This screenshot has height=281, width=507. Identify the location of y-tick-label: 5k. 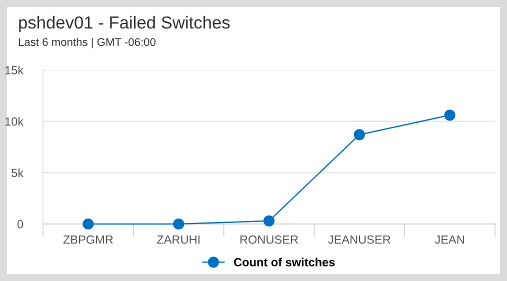
(18, 173).